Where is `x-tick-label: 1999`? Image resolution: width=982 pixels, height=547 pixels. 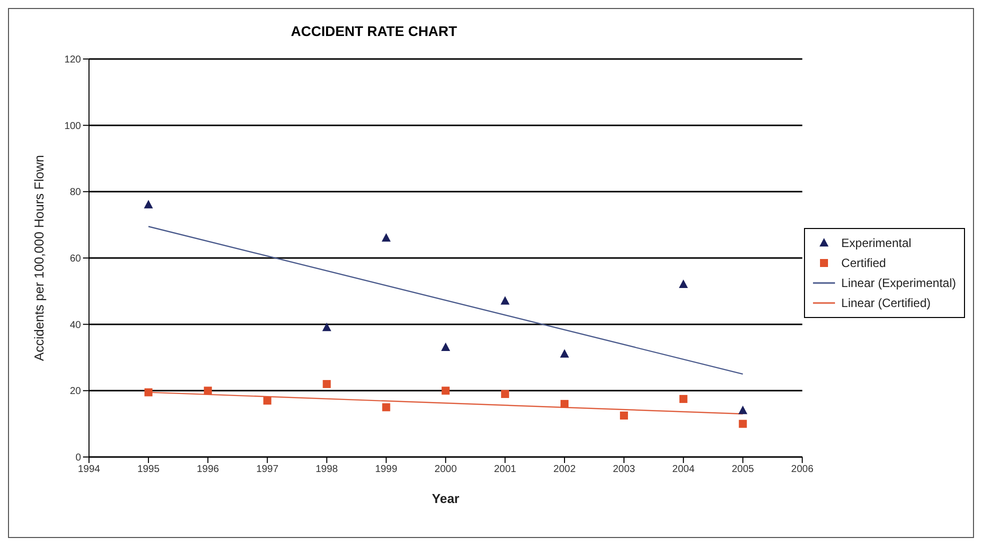
x-tick-label: 1999 is located at coordinates (386, 470).